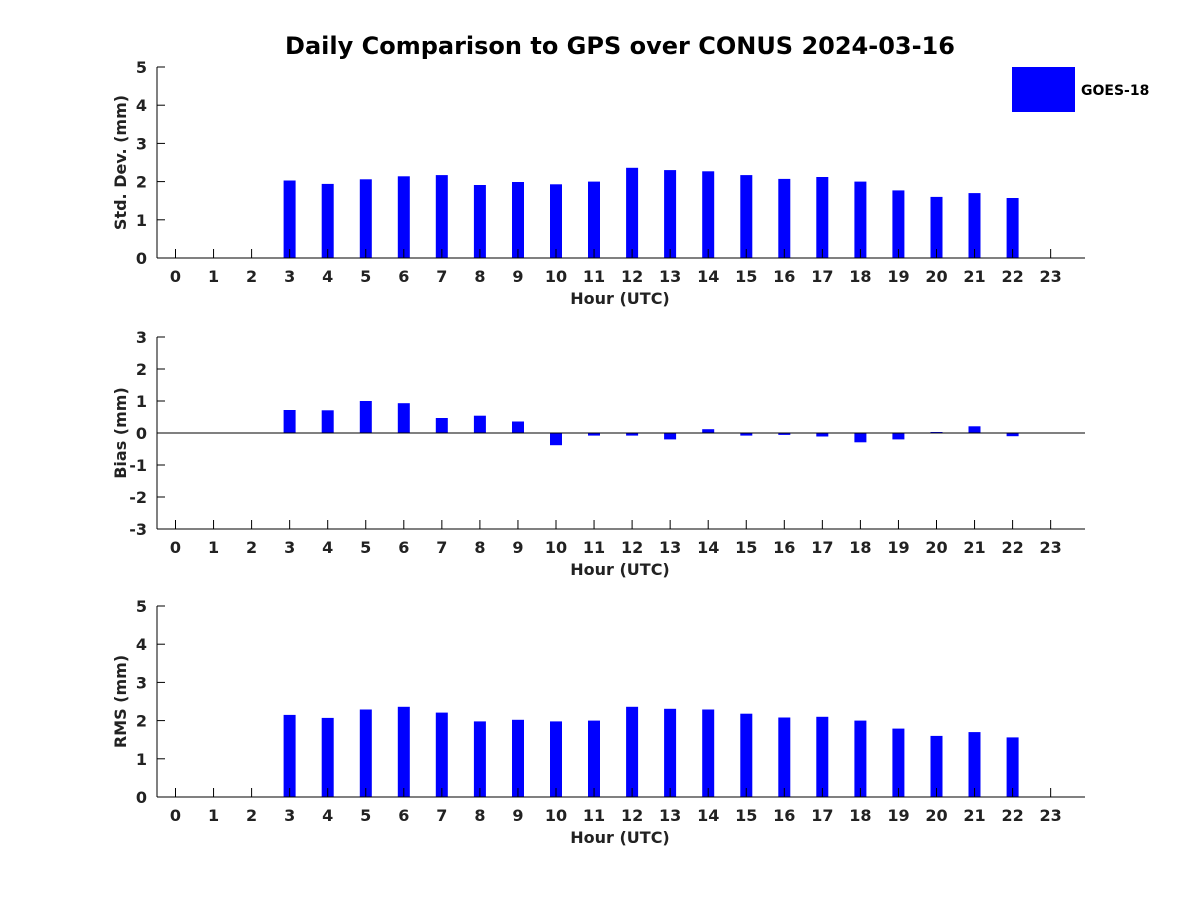  Describe the element at coordinates (141, 182) in the screenshot. I see `panel1-y-tick-label: 2` at that location.